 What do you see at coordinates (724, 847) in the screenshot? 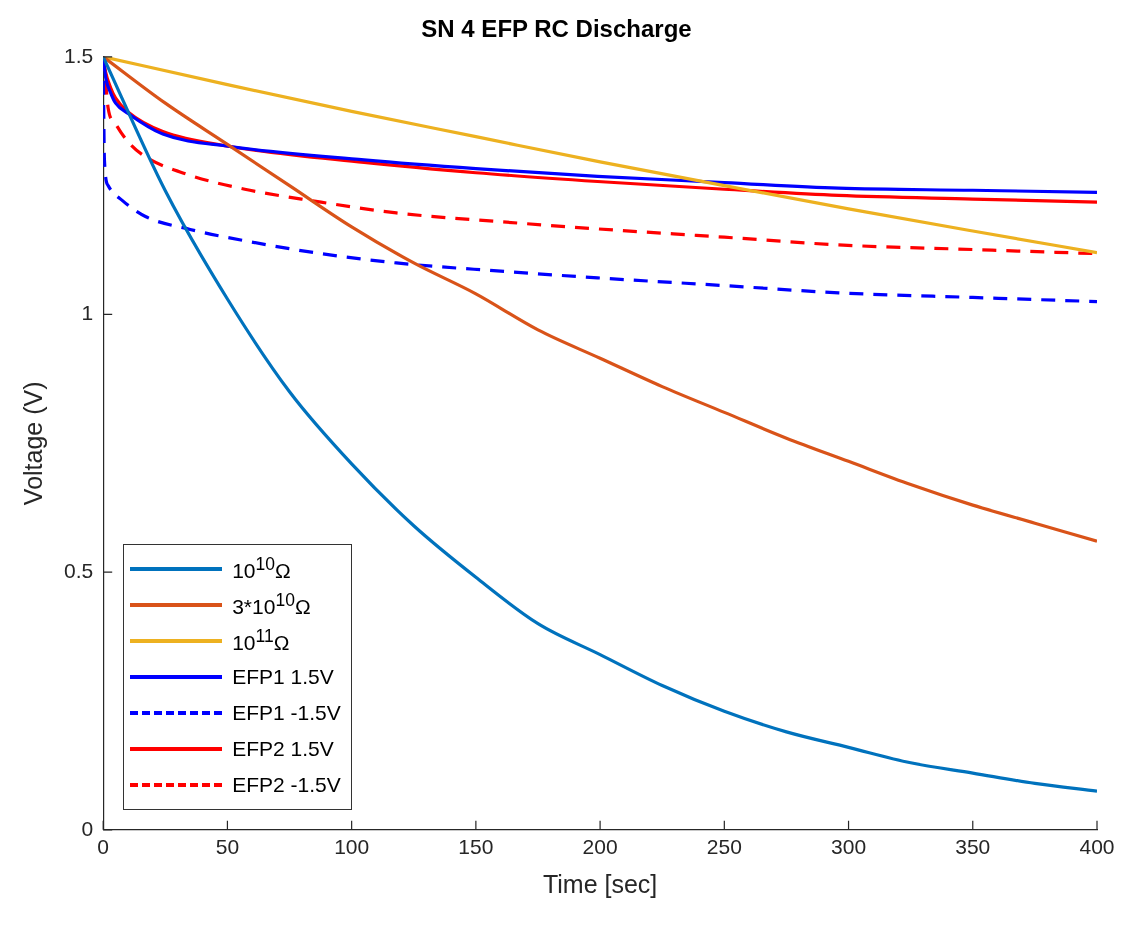
I see `x-tick-label: 250` at bounding box center [724, 847].